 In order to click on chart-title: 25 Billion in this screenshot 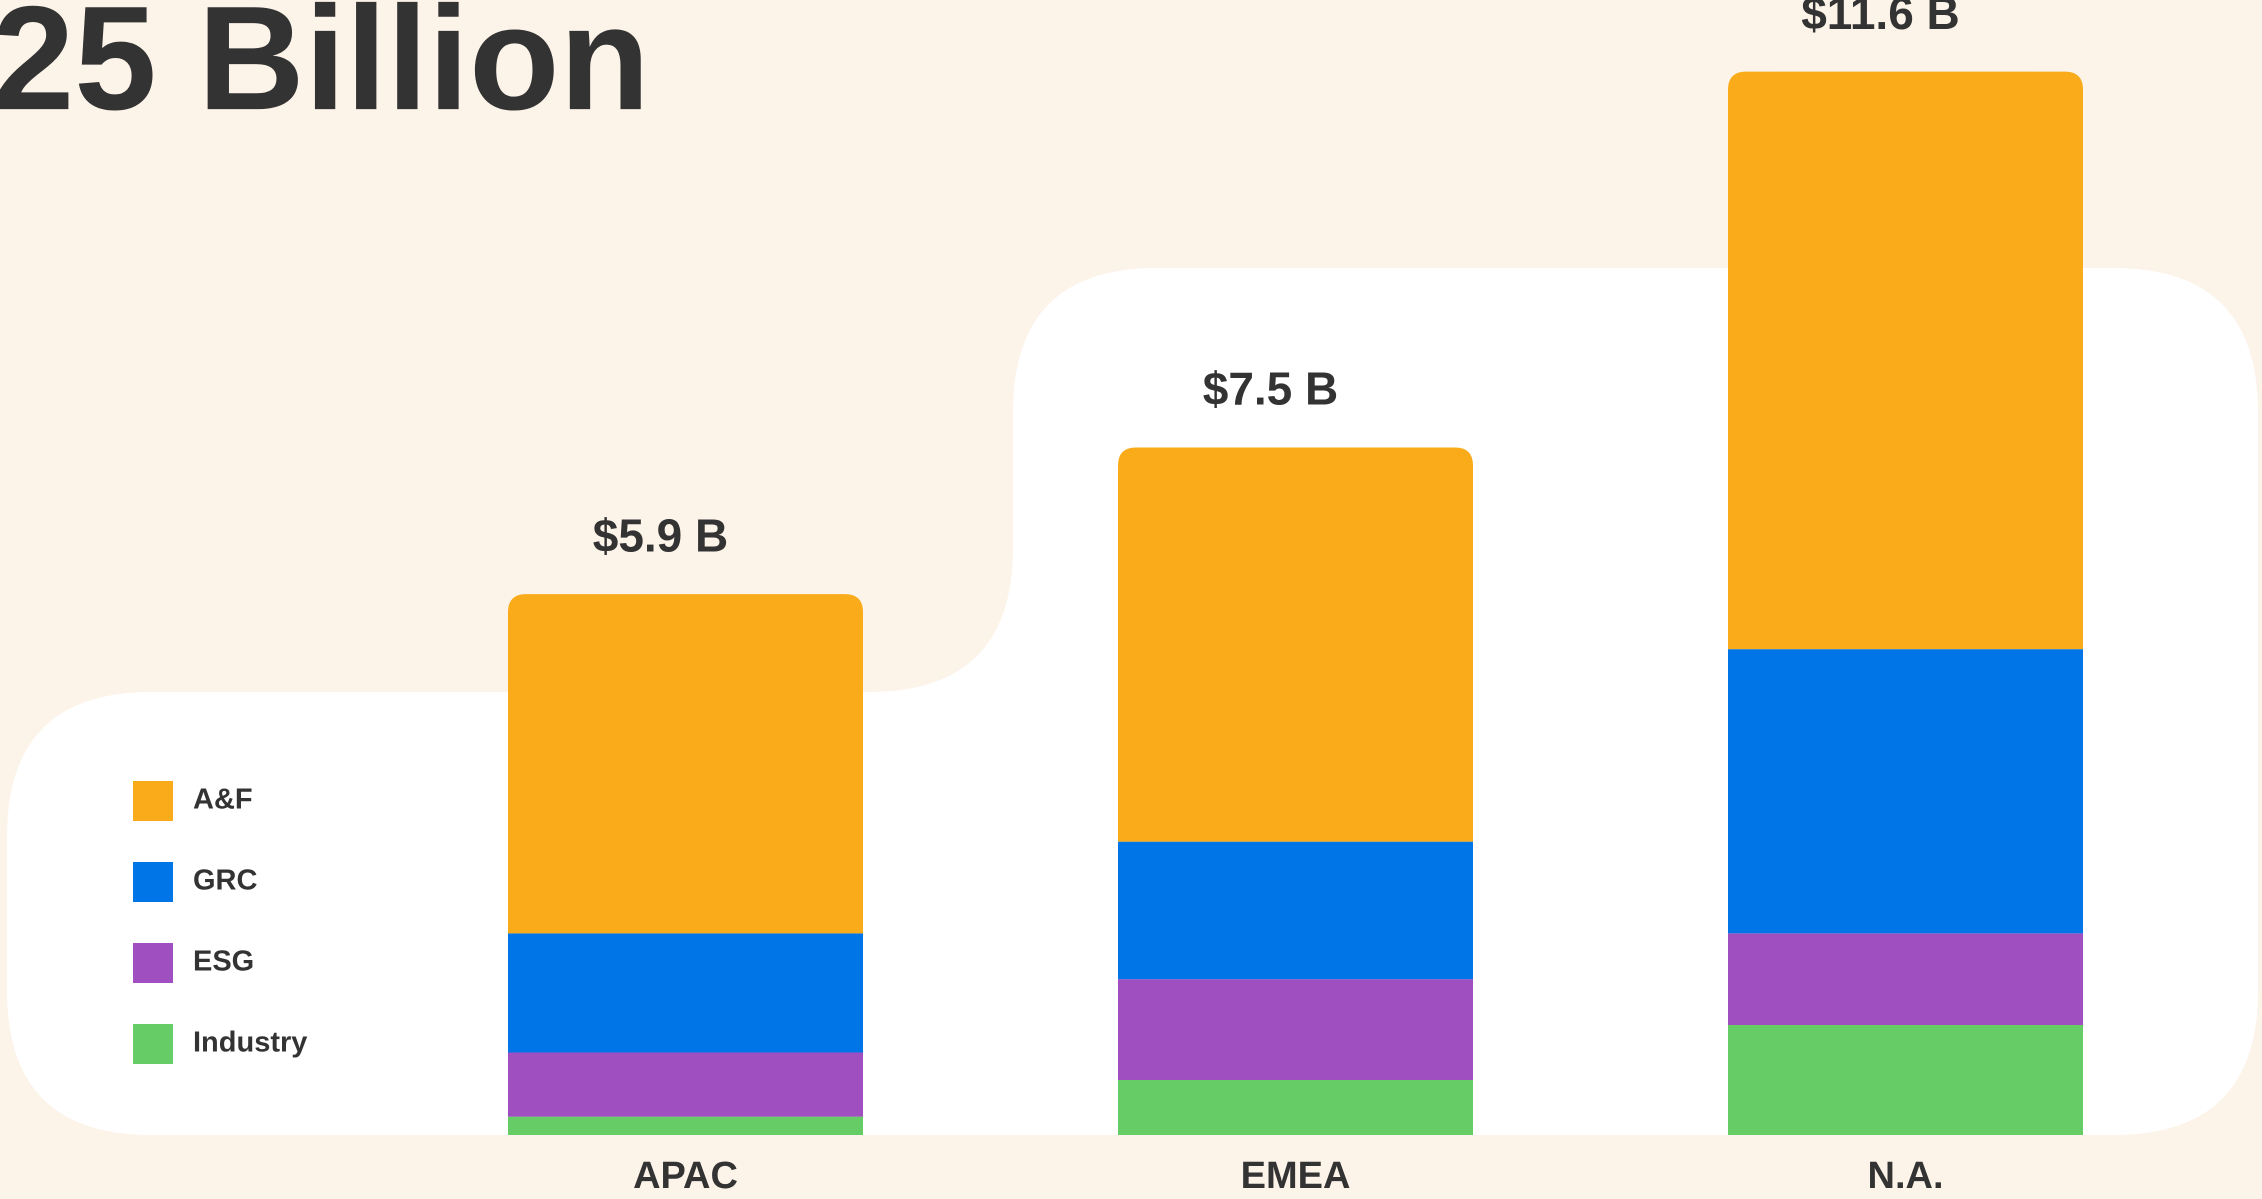, I will do `click(325, 70)`.